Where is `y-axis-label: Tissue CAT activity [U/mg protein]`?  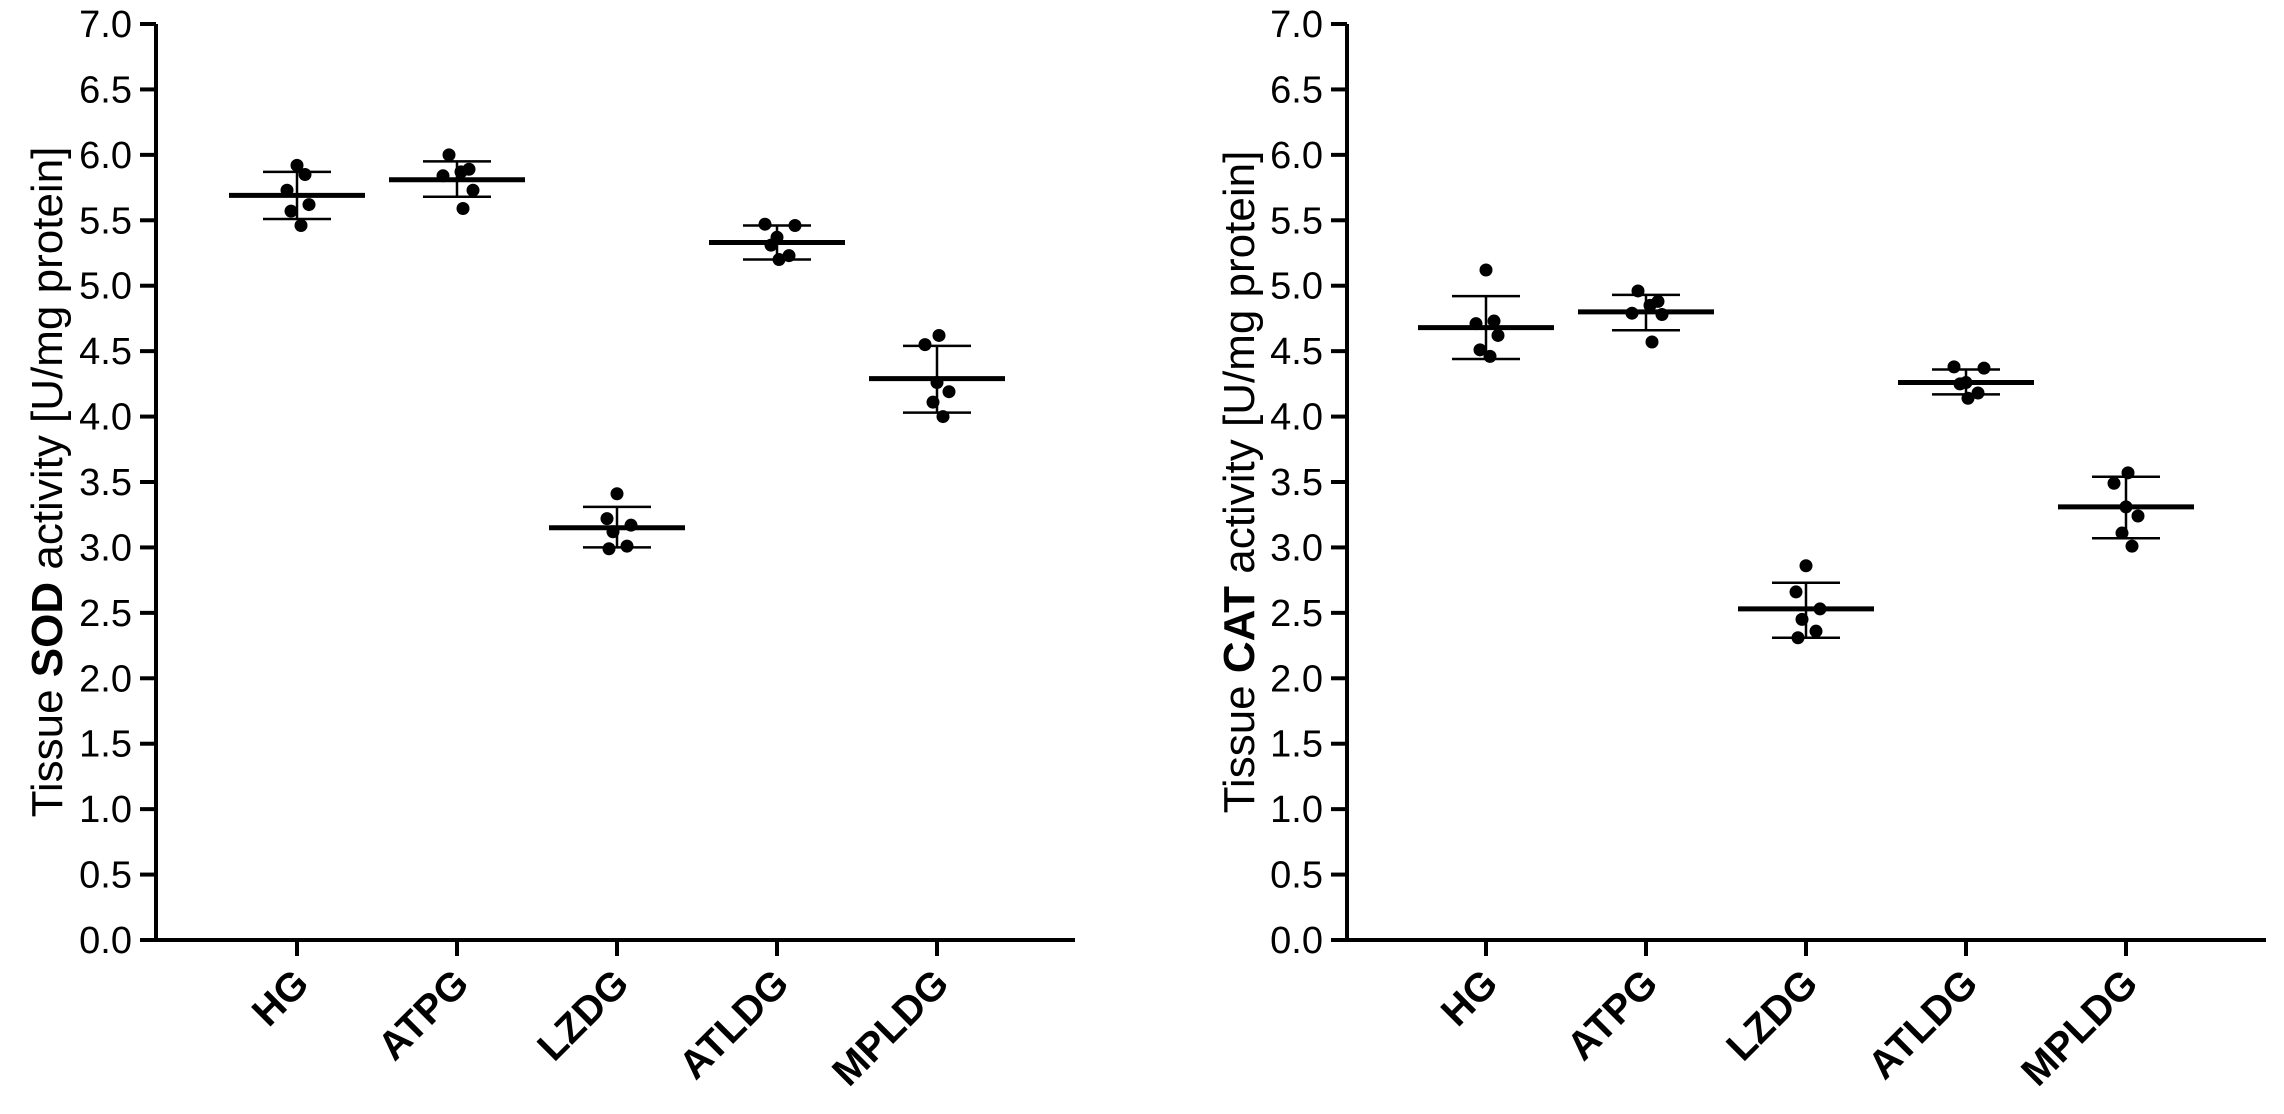 y-axis-label: Tissue CAT activity [U/mg protein] is located at coordinates (1239, 482).